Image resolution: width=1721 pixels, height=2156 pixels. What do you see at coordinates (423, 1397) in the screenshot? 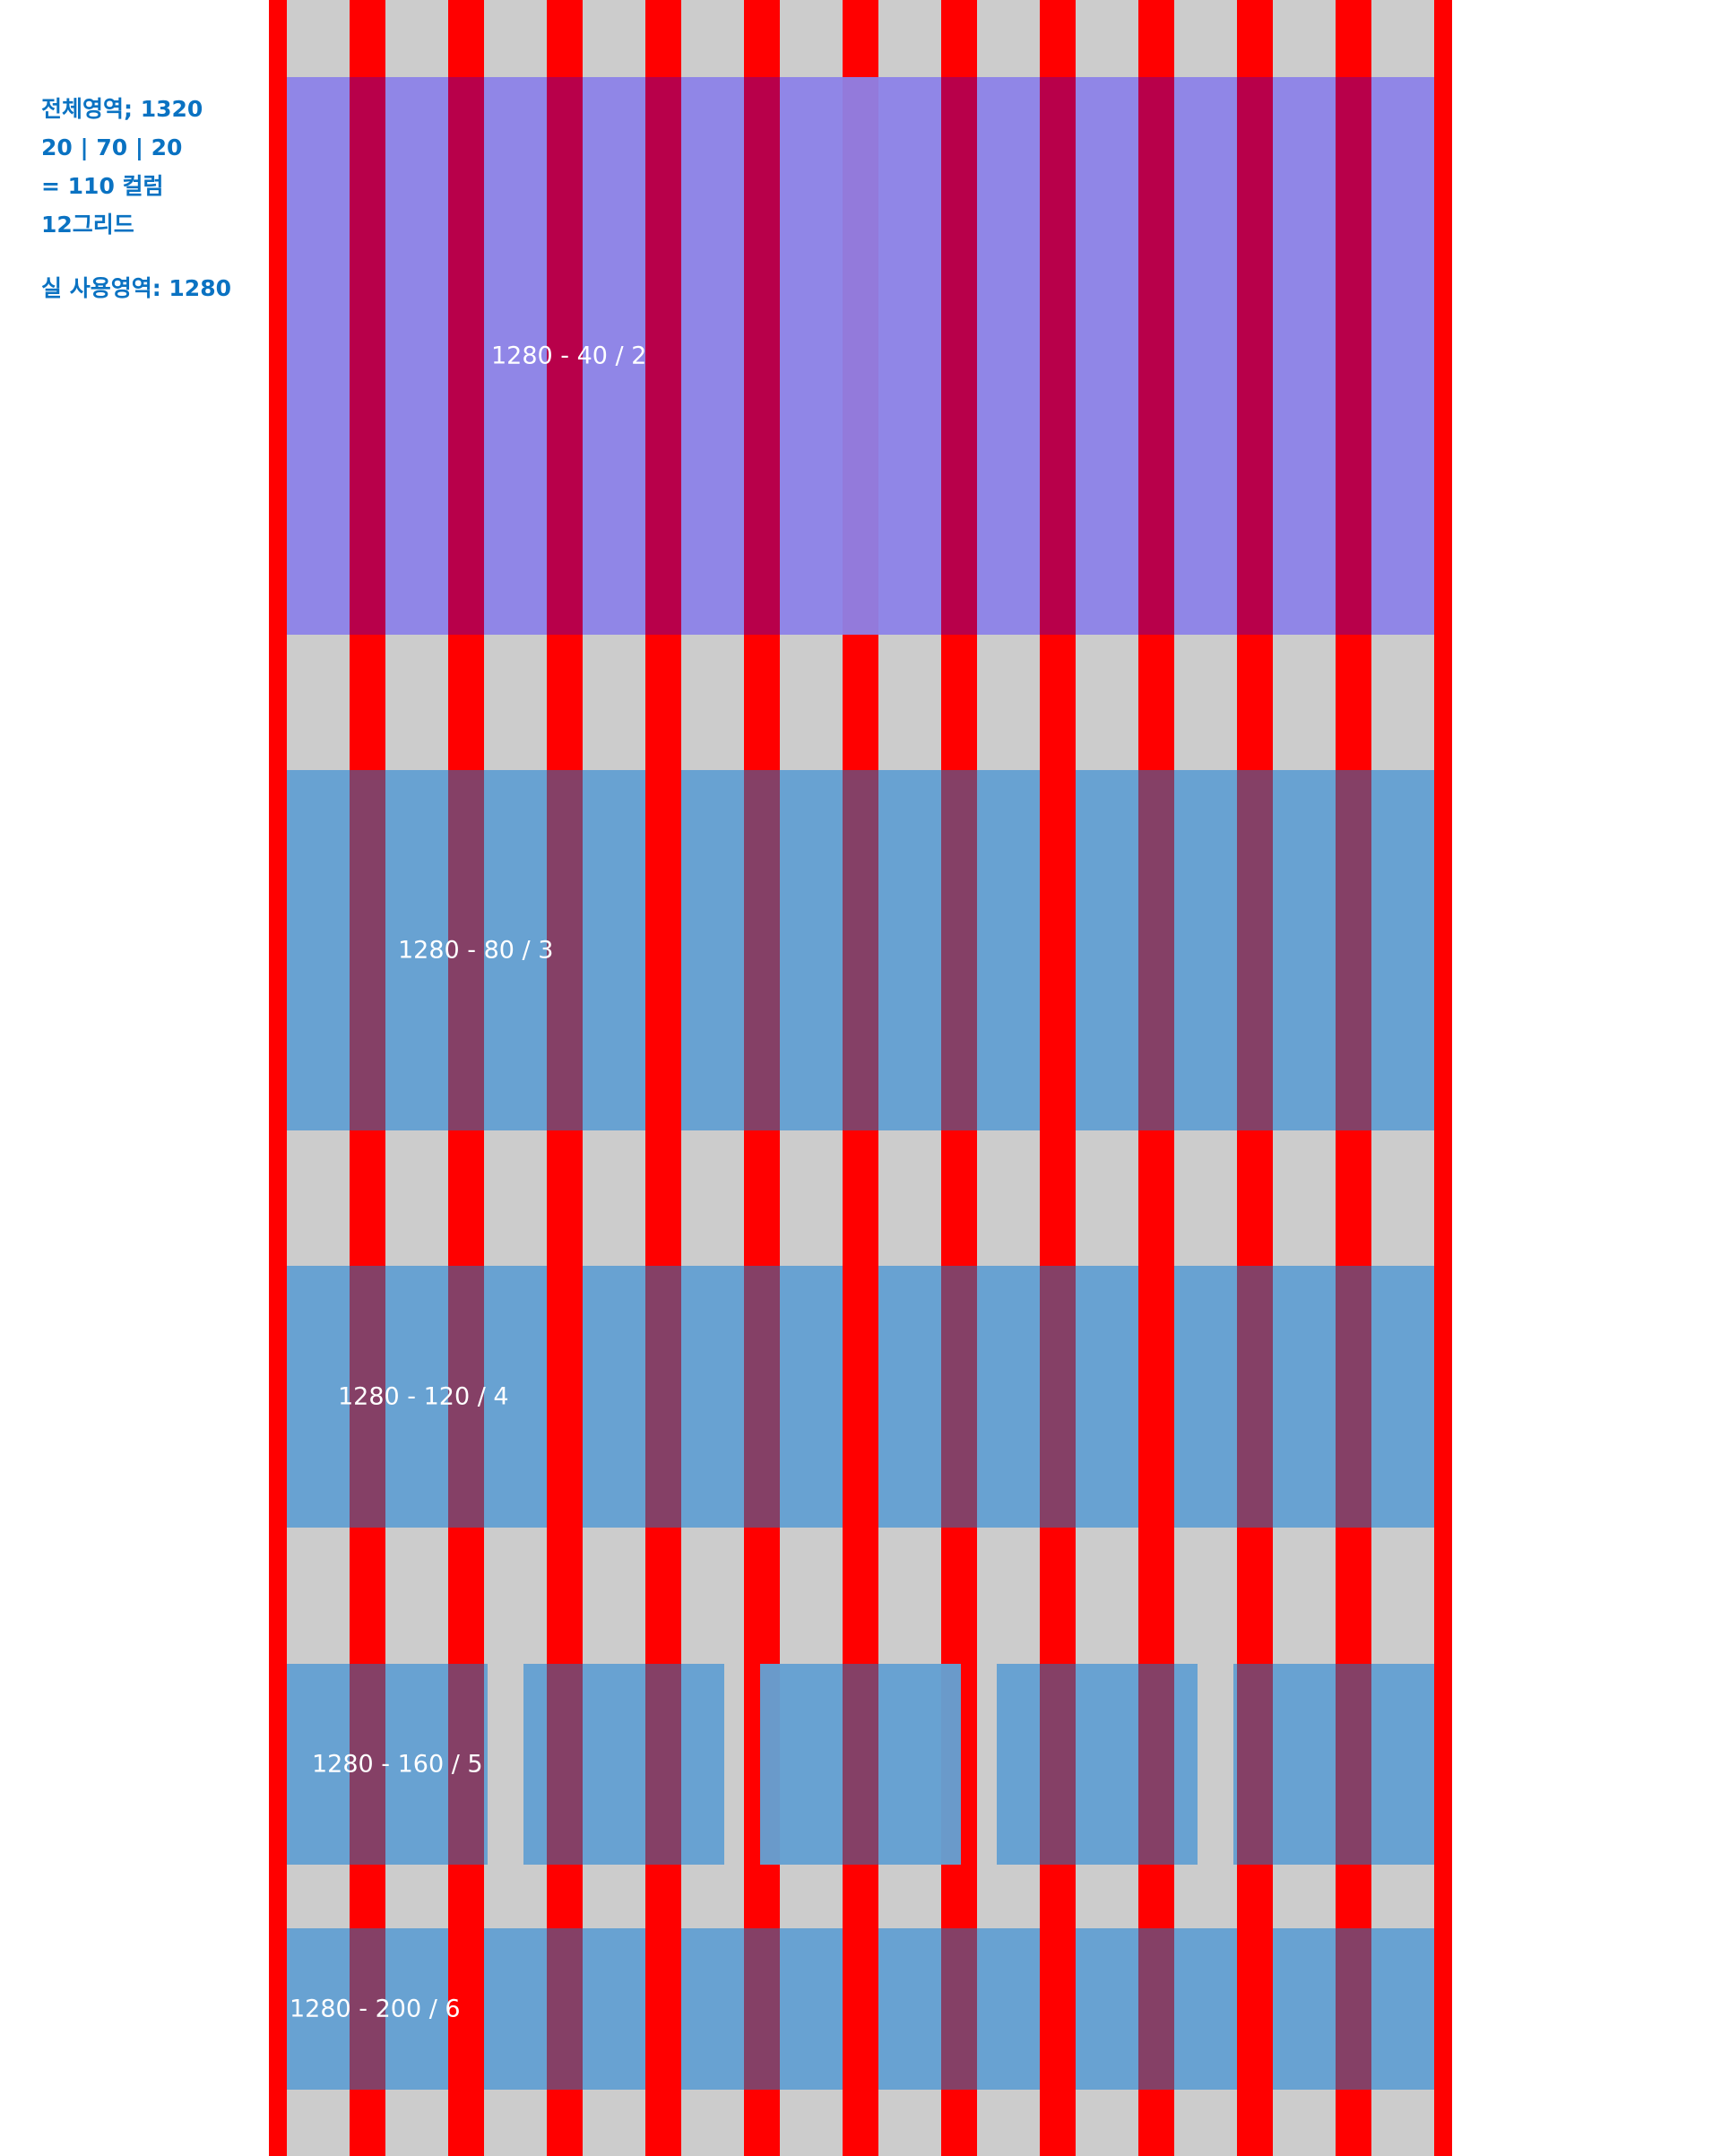
I see `band-label: 1280 - 120 / 4` at bounding box center [423, 1397].